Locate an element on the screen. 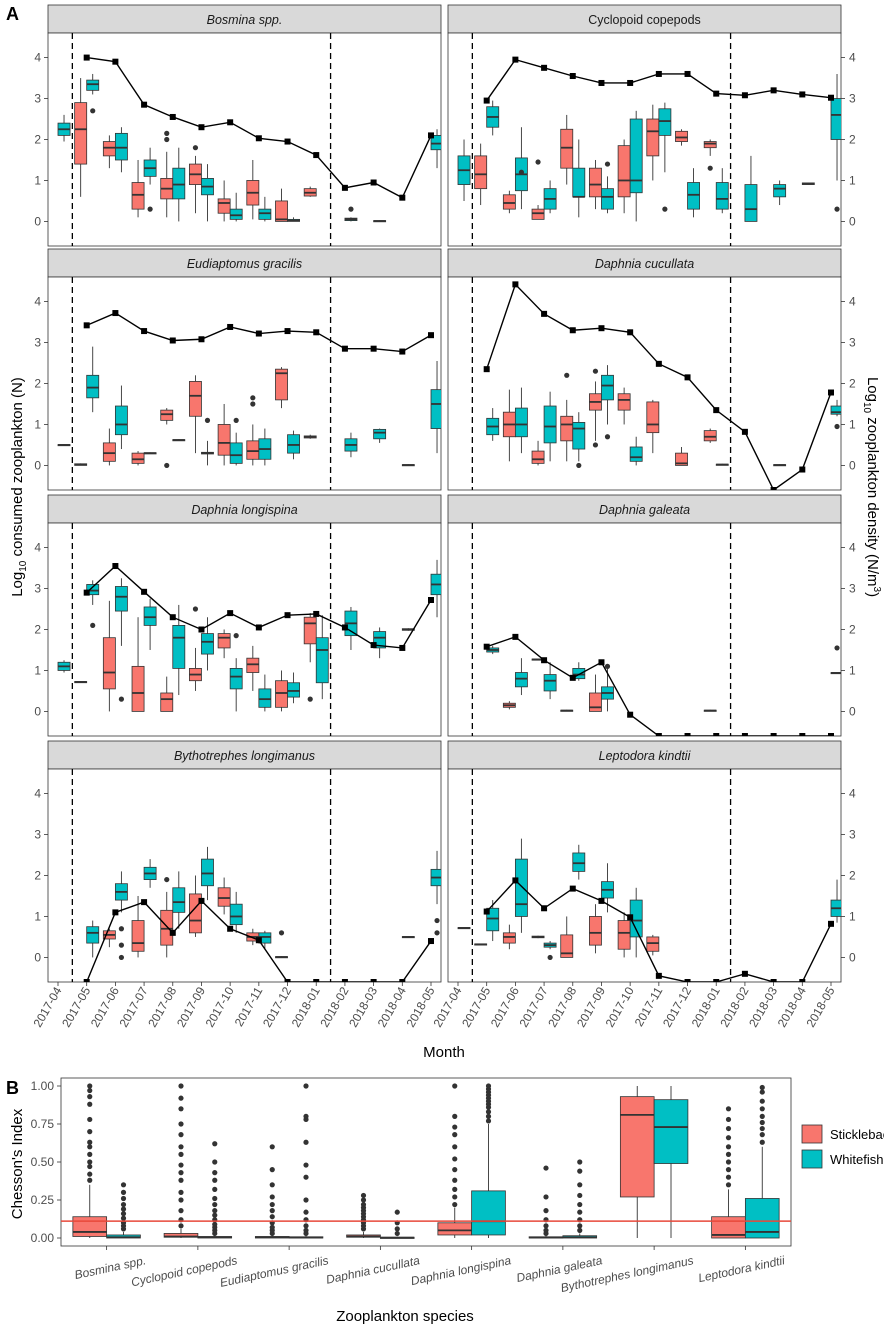 The width and height of the screenshot is (884, 1331). y-tick-label: 1 is located at coordinates (852, 424).